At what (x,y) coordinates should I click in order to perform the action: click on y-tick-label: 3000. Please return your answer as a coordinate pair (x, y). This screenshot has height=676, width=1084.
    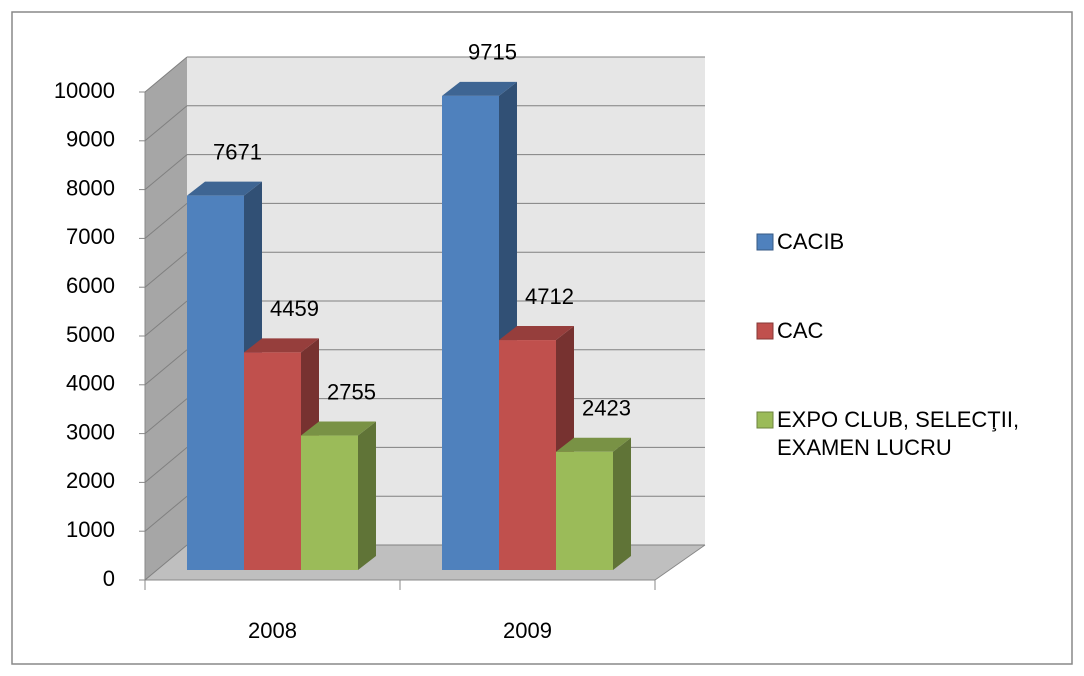
    Looking at the image, I should click on (90, 431).